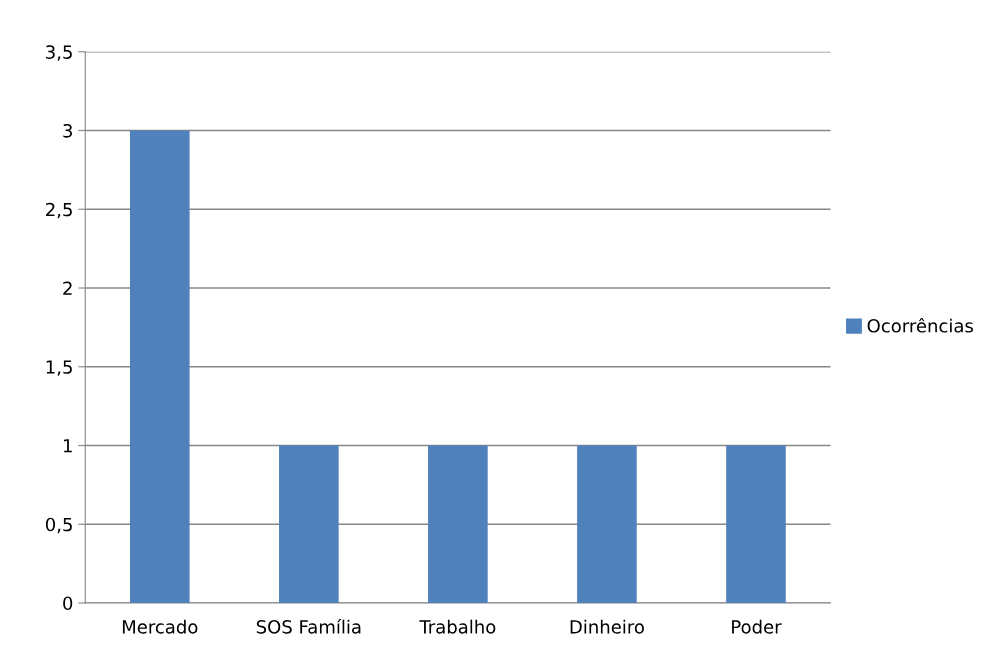  Describe the element at coordinates (920, 325) in the screenshot. I see `legend-label: Ocorrências` at that location.